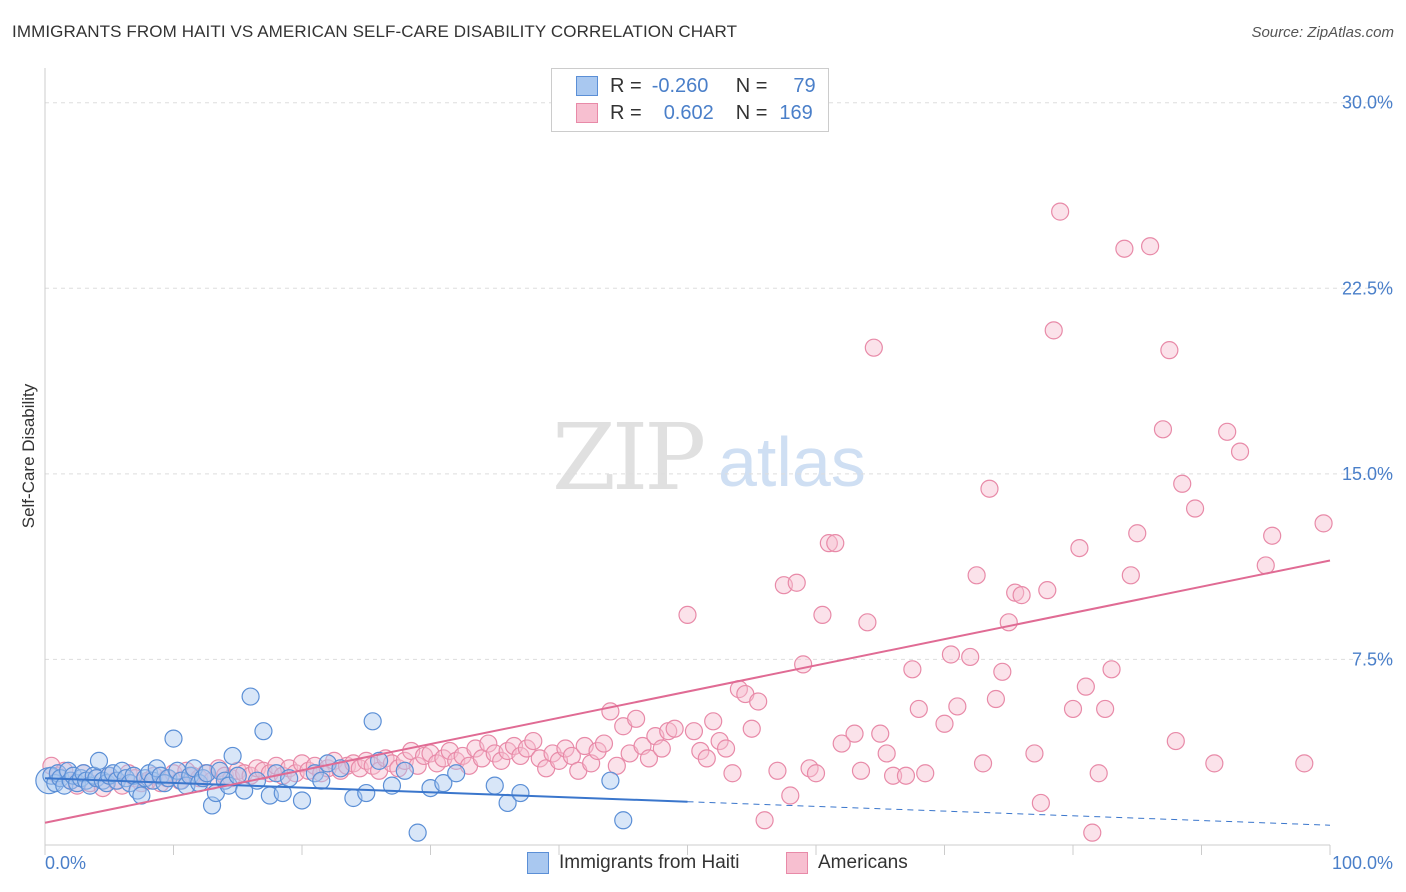 The width and height of the screenshot is (1406, 892). Describe the element at coordinates (1367, 103) in the screenshot. I see `y-tick-label: 30.0%` at that location.